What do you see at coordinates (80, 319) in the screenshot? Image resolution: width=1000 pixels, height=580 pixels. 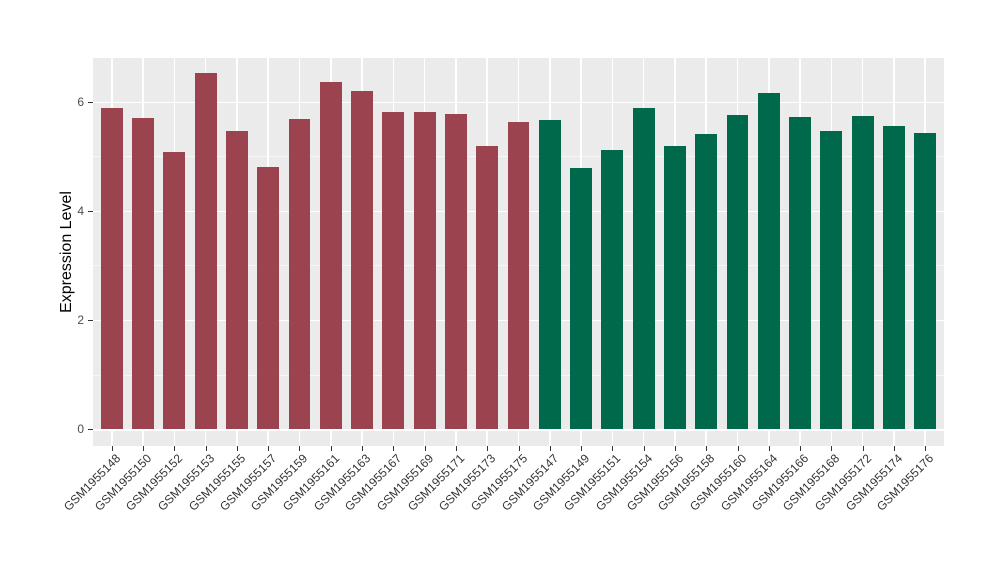 I see `y-tick-label: 2` at bounding box center [80, 319].